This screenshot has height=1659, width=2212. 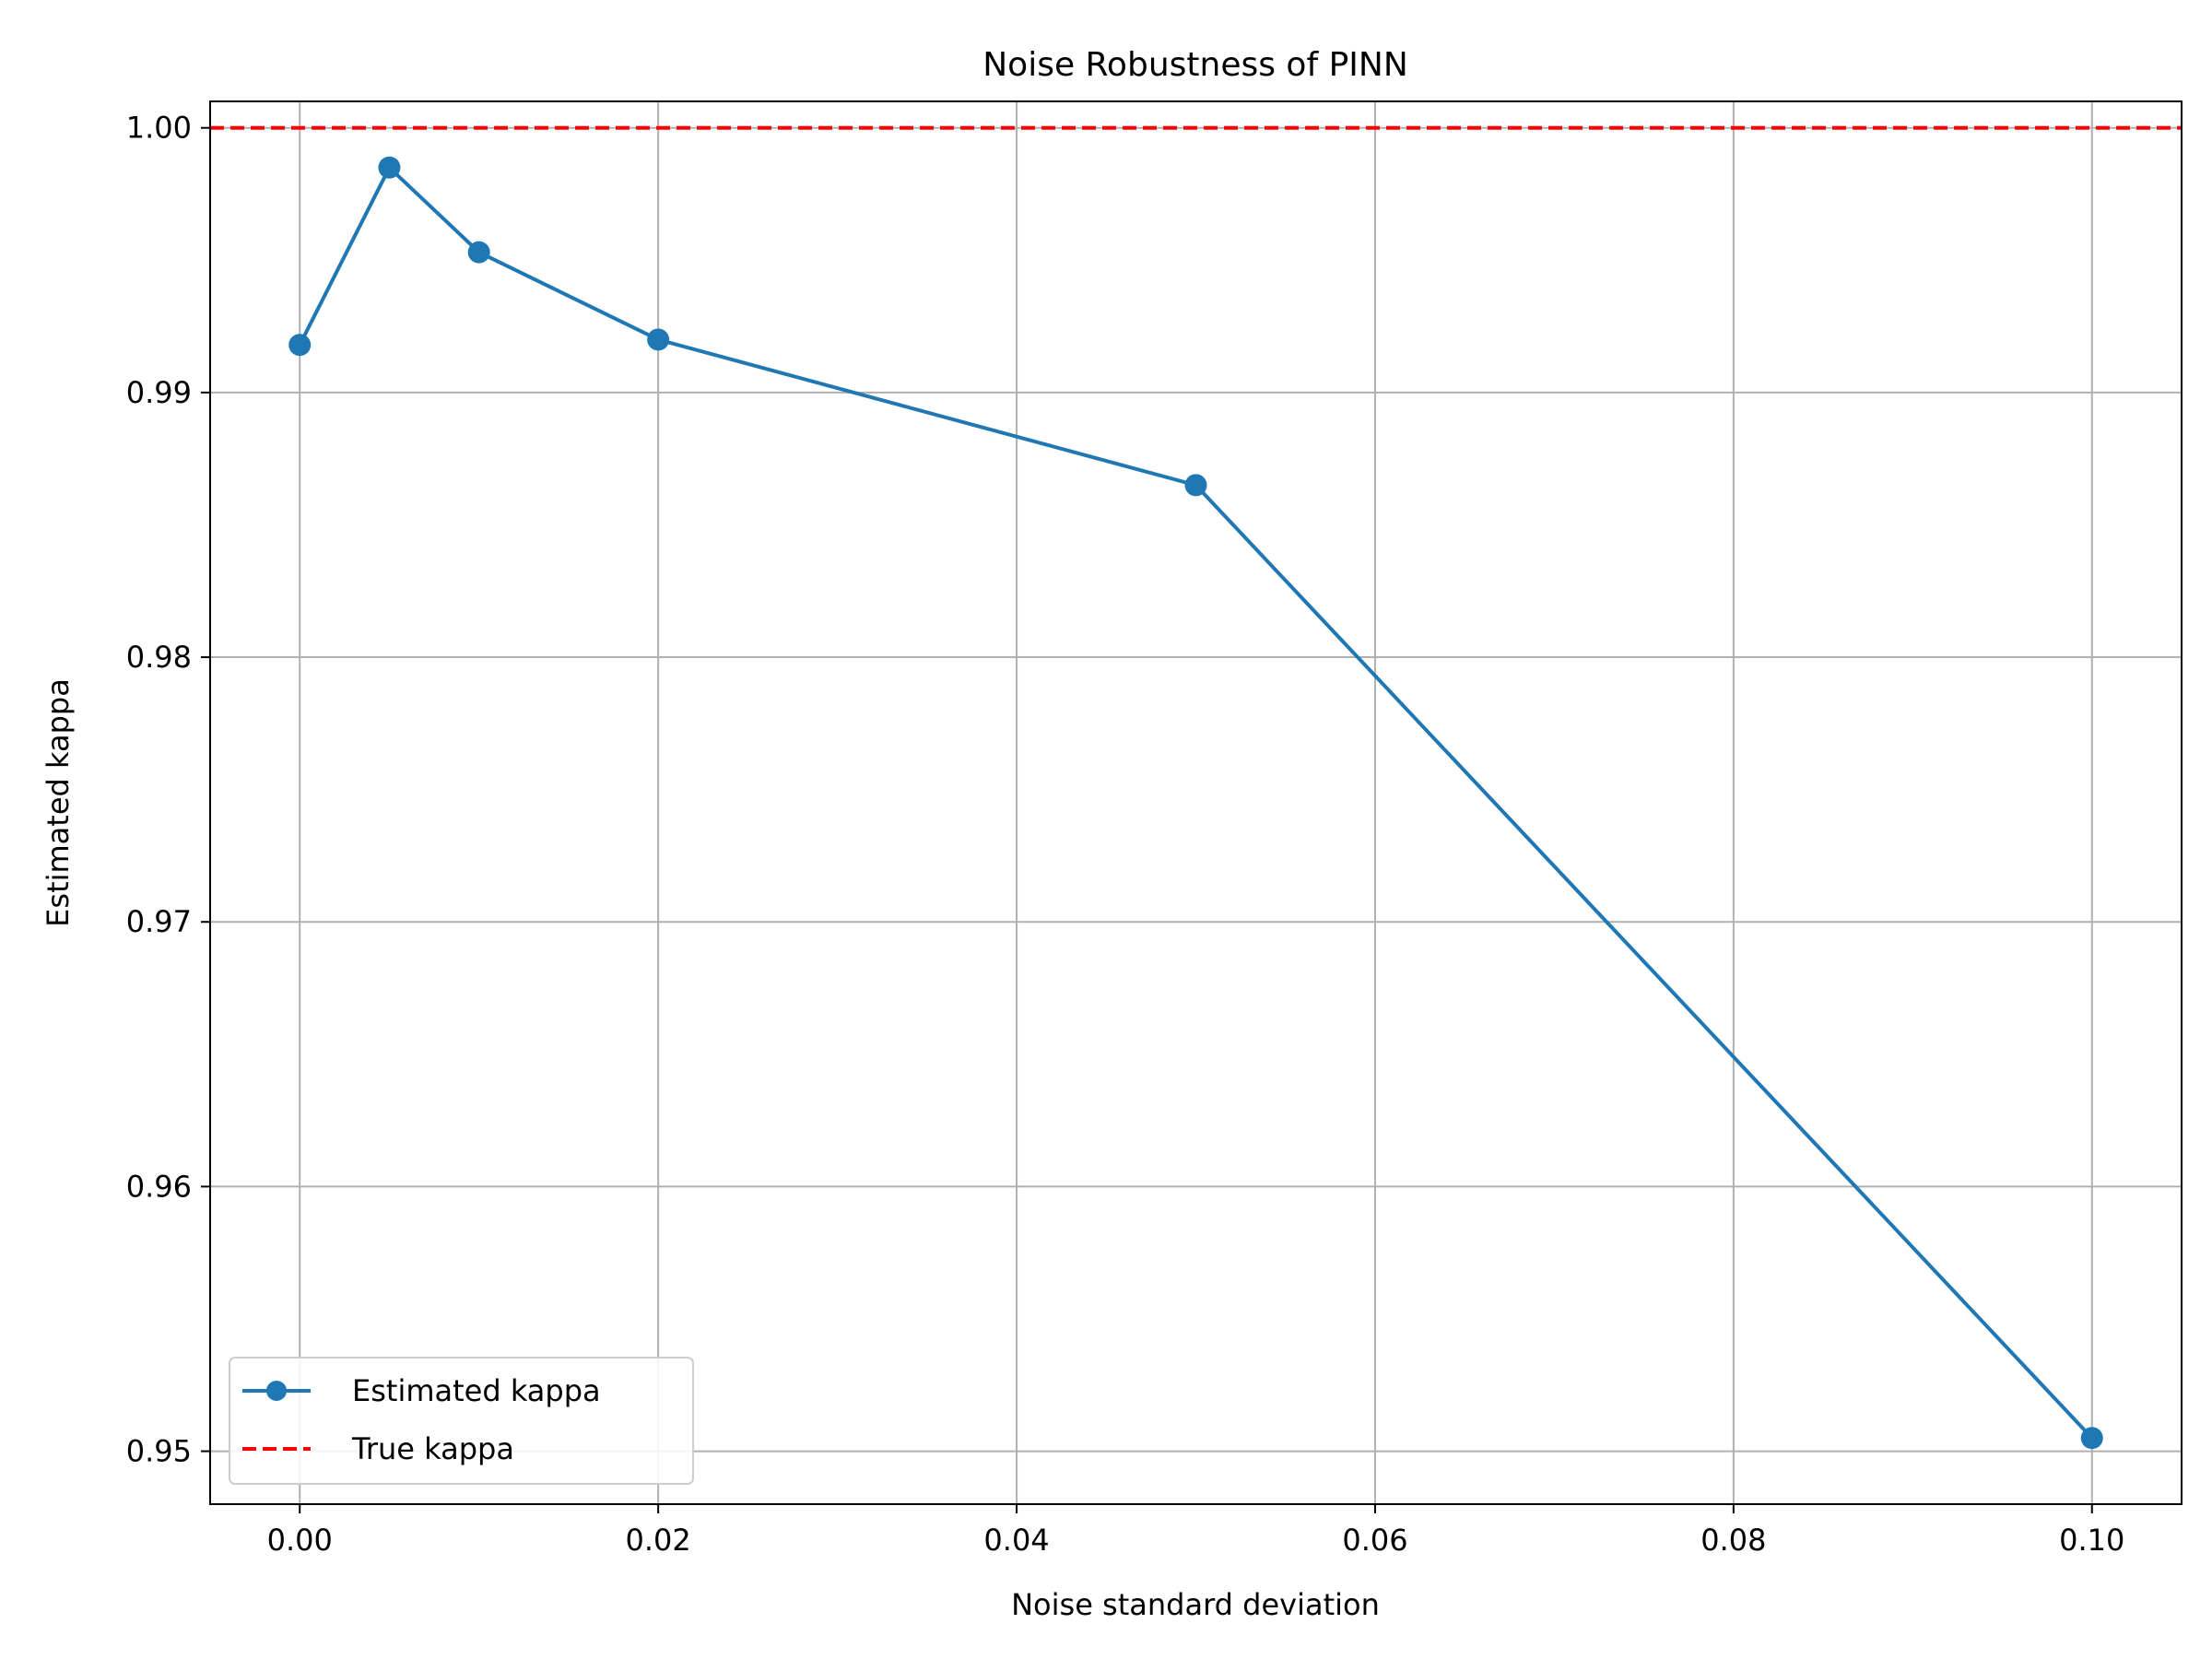 What do you see at coordinates (658, 1540) in the screenshot?
I see `x-tick-label: 0.02` at bounding box center [658, 1540].